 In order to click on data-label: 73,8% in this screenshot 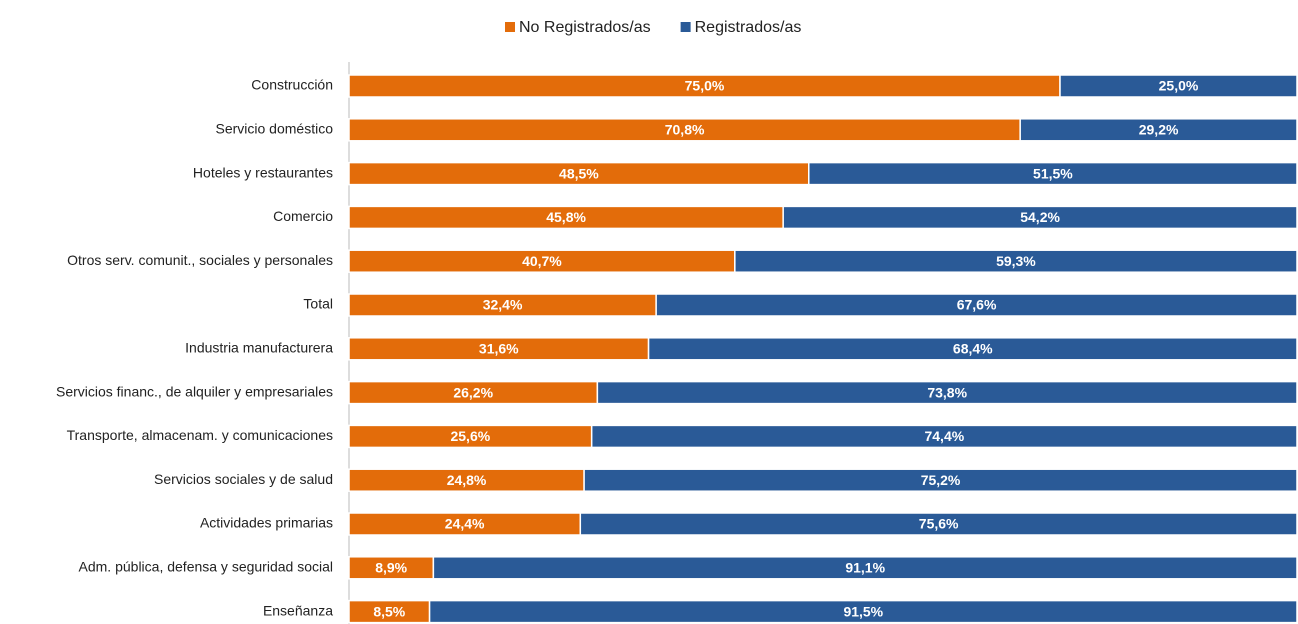, I will do `click(947, 392)`.